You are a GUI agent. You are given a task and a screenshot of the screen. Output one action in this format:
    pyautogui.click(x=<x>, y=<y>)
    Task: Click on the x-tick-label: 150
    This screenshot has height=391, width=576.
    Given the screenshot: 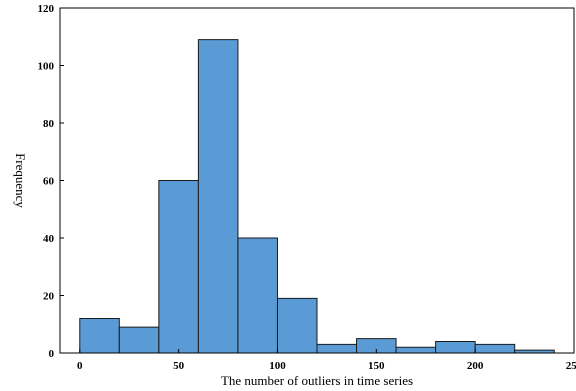 What is the action you would take?
    pyautogui.click(x=376, y=366)
    